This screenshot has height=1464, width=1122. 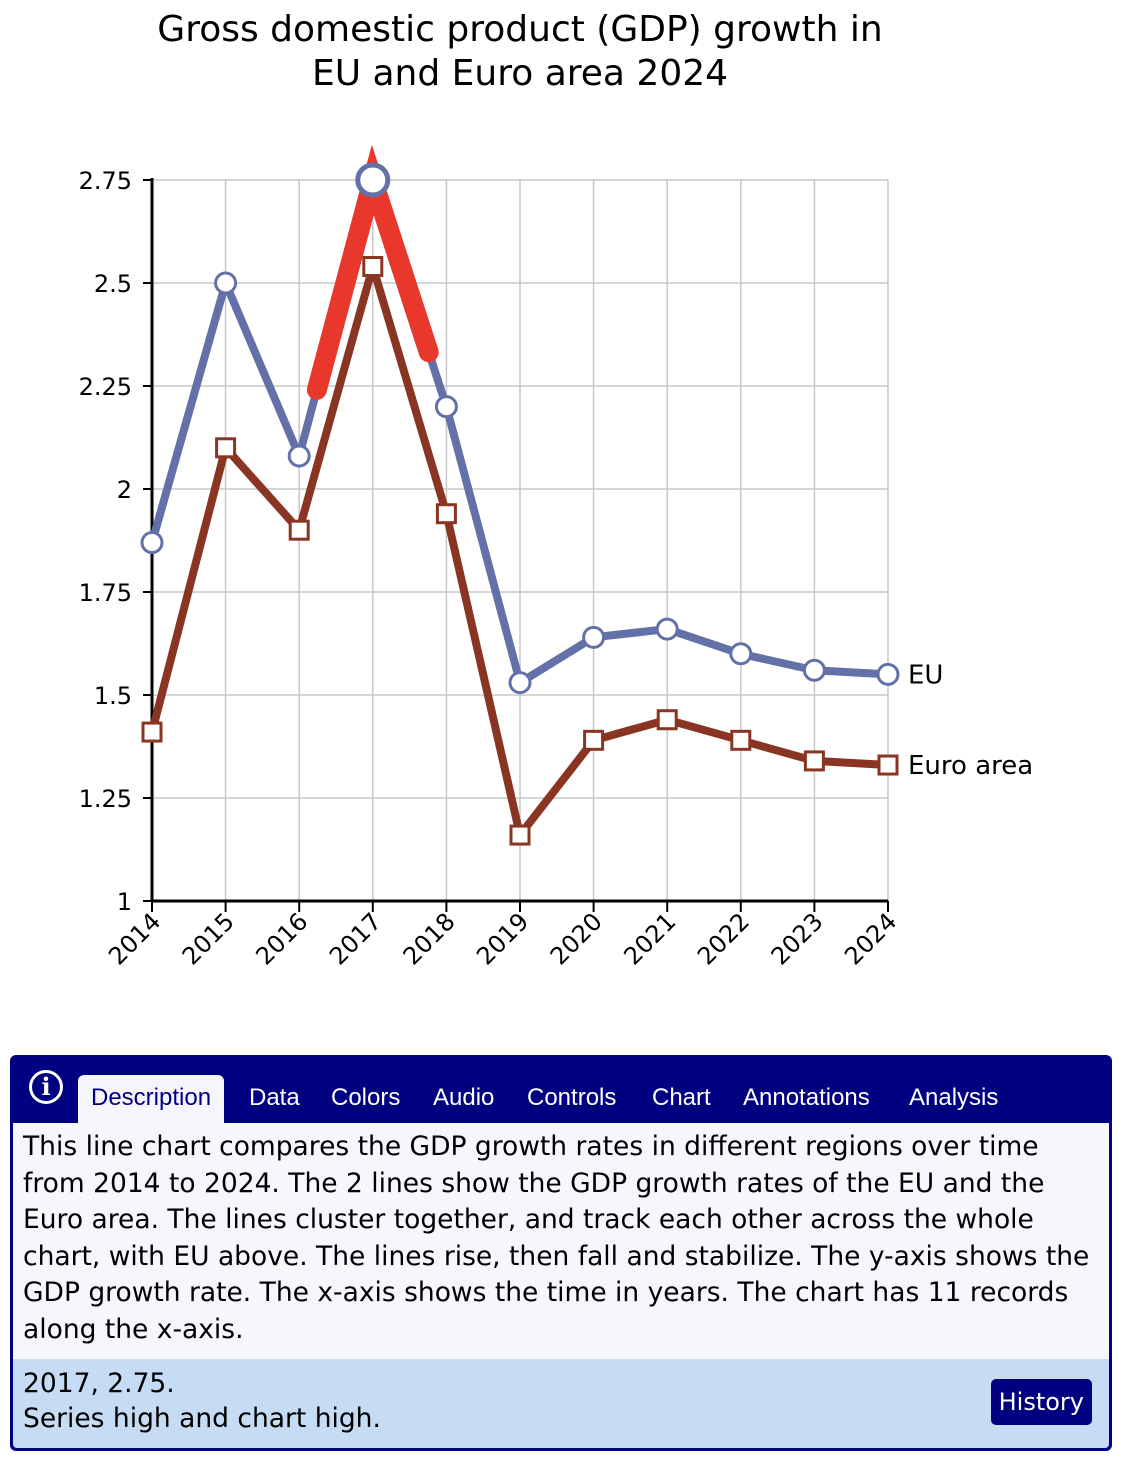 I want to click on tab-audio: Audio, so click(x=464, y=1097).